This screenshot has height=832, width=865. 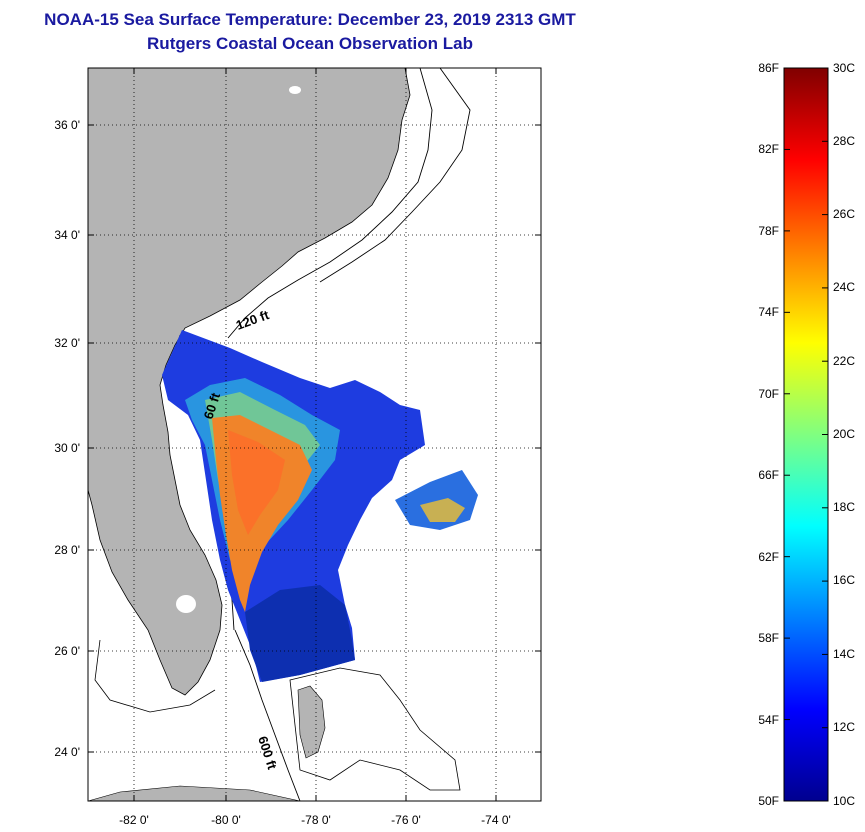 What do you see at coordinates (768, 394) in the screenshot?
I see `colorbar-f-label: 70F` at bounding box center [768, 394].